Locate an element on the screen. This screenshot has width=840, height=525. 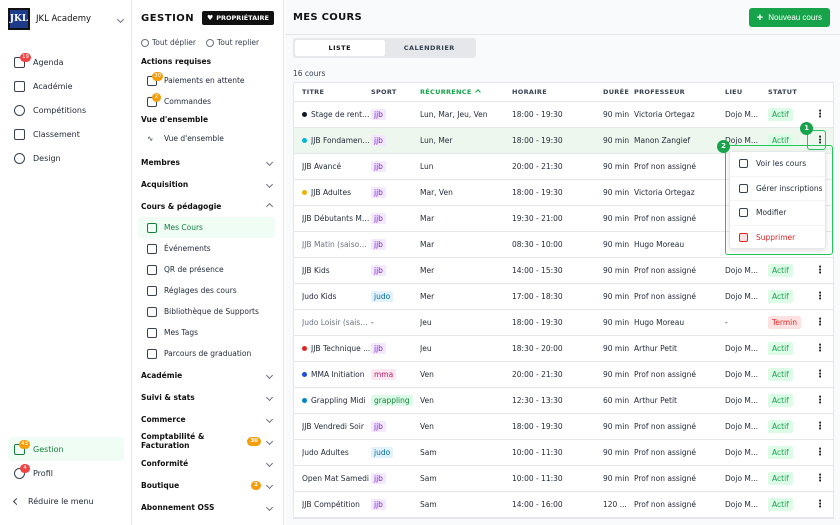
cell-horaire: 08:30 - 10:00 is located at coordinates (537, 244).